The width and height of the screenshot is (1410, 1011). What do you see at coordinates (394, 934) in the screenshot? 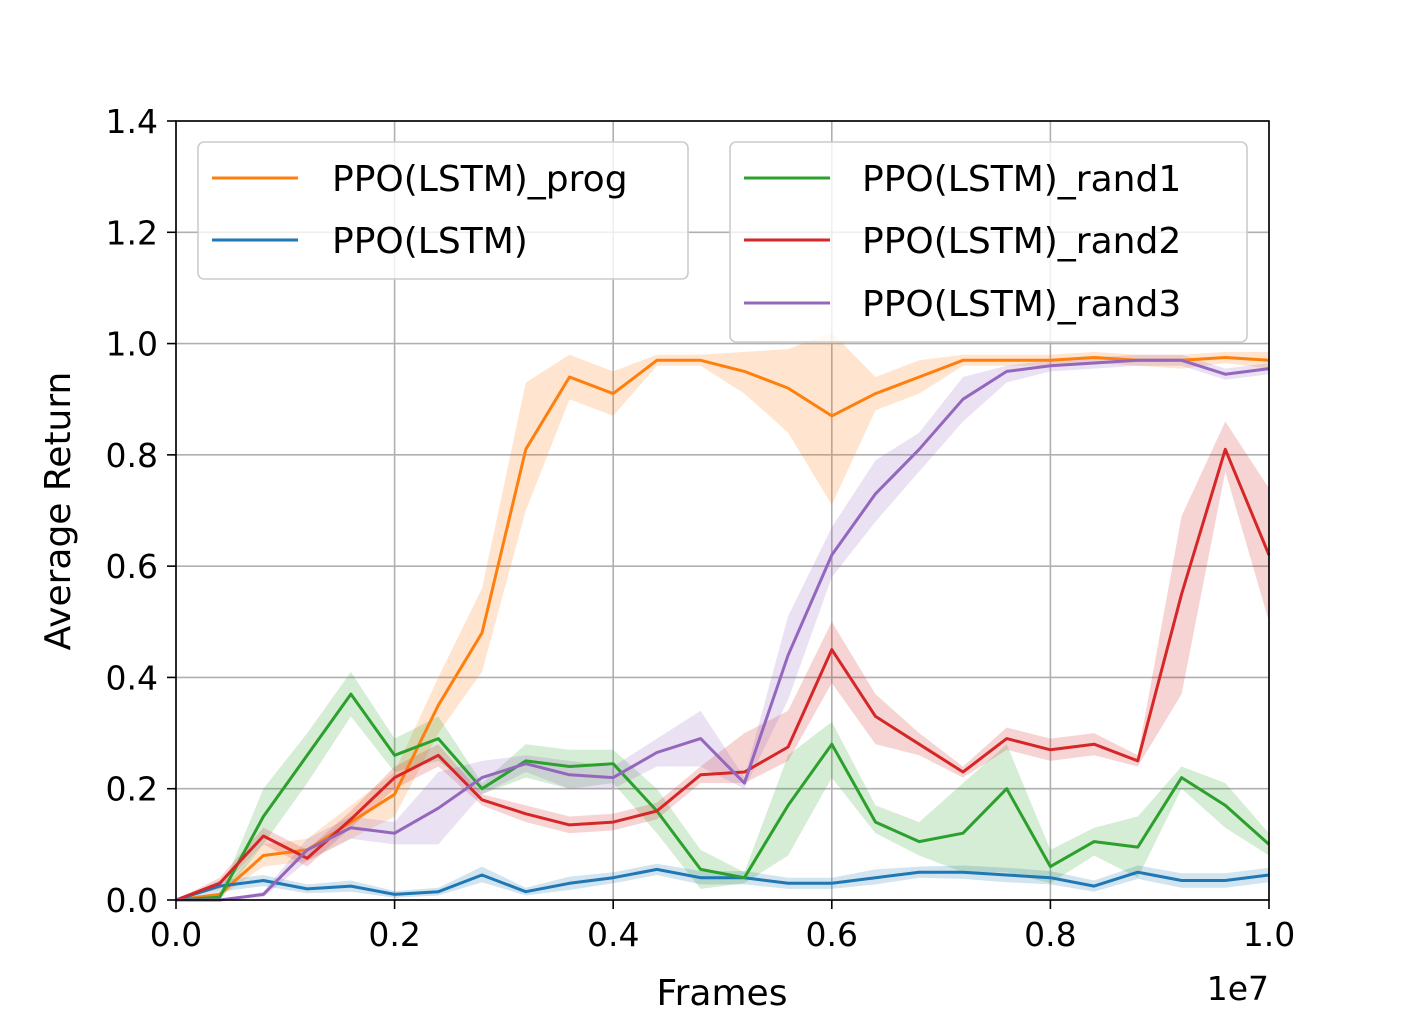
I see `x-tick-label: 0.2` at bounding box center [394, 934].